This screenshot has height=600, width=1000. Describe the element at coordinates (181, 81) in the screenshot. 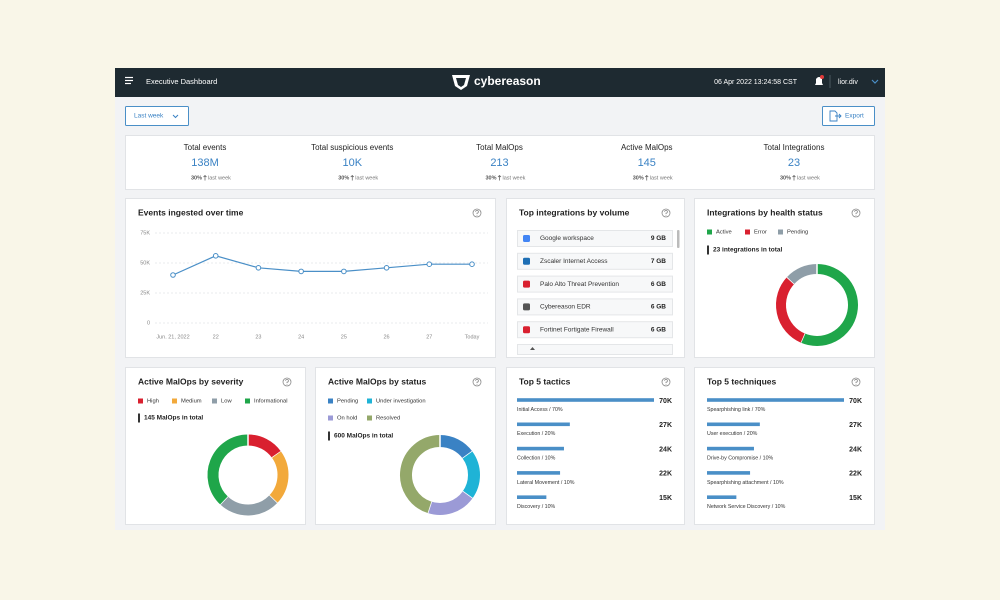

I see `page-title: Executive Dashboard` at that location.